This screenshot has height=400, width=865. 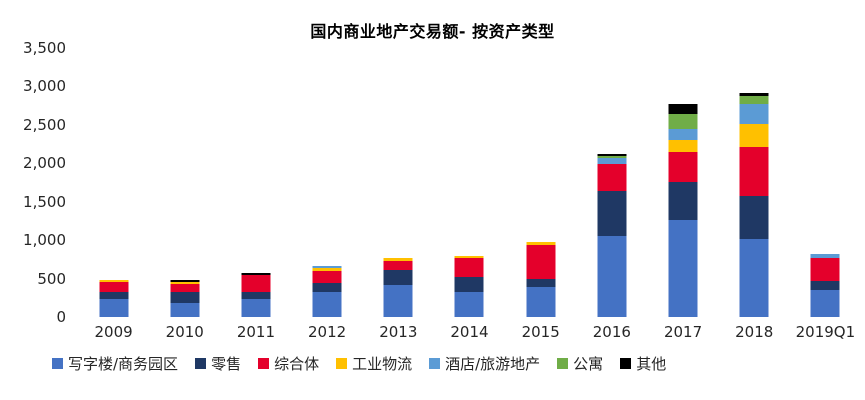 I want to click on legend-item: 其他, so click(x=643, y=363).